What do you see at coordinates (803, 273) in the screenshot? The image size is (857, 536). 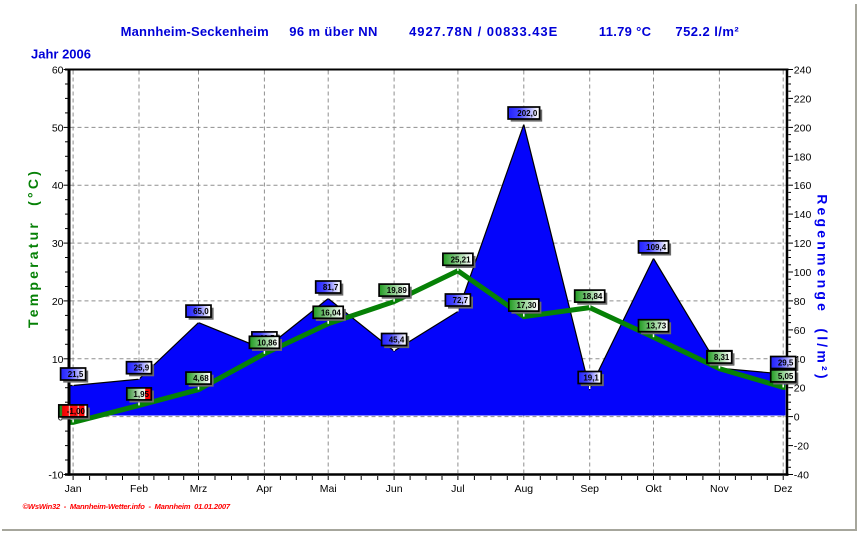 I see `svg-text: 100` at bounding box center [803, 273].